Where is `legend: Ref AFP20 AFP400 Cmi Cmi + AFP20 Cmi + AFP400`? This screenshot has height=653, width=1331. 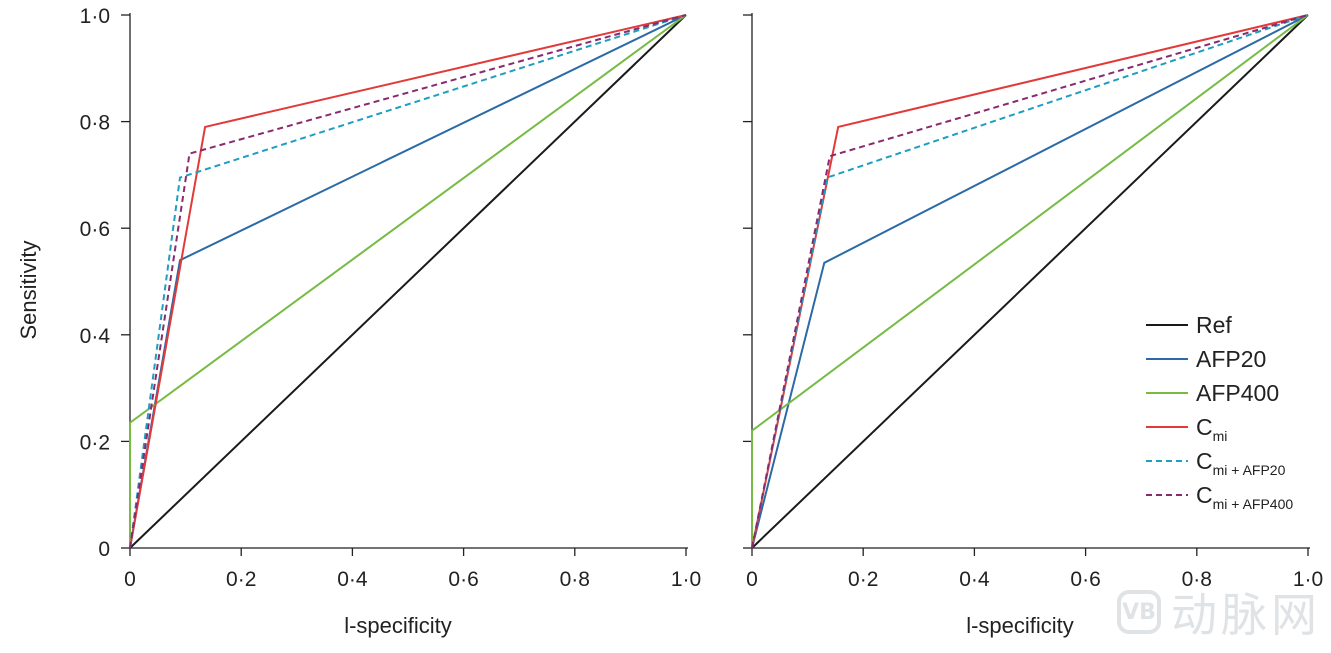 legend: Ref AFP20 AFP400 Cmi Cmi + AFP20 Cmi + AFP400 is located at coordinates (1219, 412).